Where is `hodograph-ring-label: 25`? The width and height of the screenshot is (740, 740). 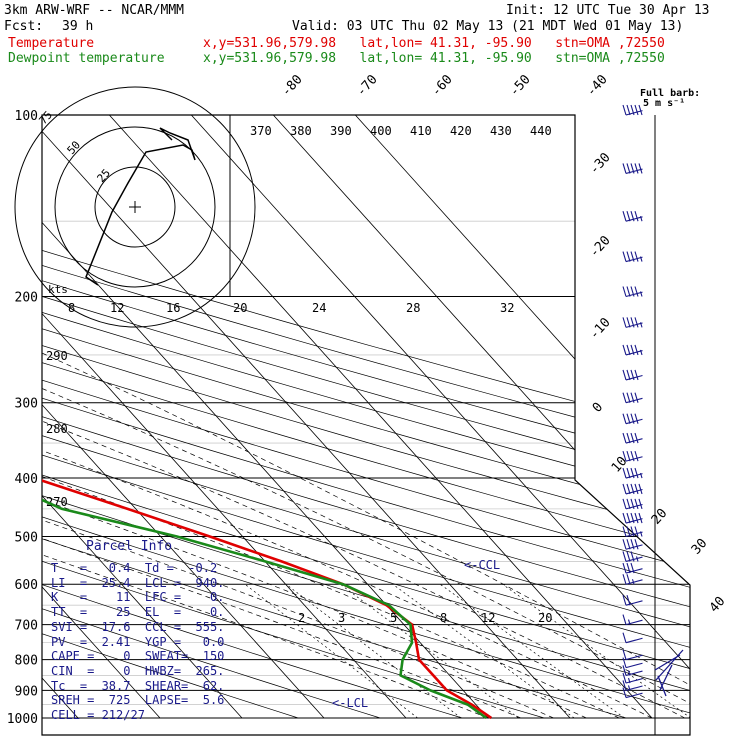
hodograph-ring-label: 25 is located at coordinates (104, 175).